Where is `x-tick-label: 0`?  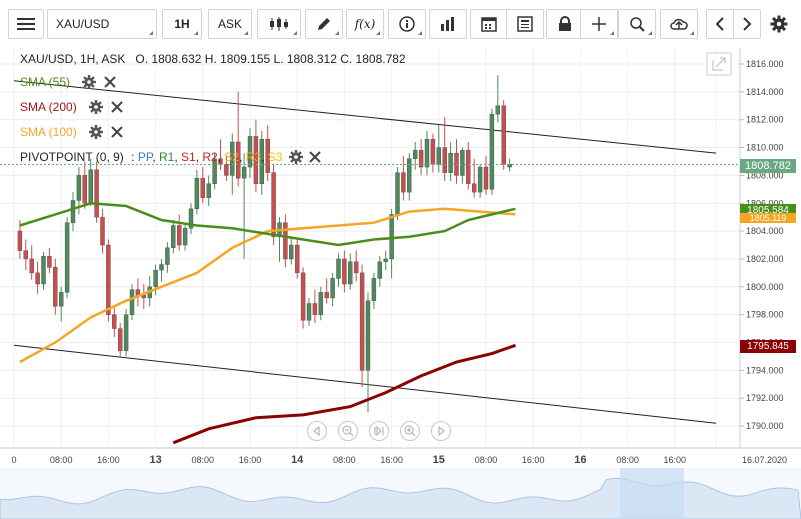
x-tick-label: 0 is located at coordinates (13, 460).